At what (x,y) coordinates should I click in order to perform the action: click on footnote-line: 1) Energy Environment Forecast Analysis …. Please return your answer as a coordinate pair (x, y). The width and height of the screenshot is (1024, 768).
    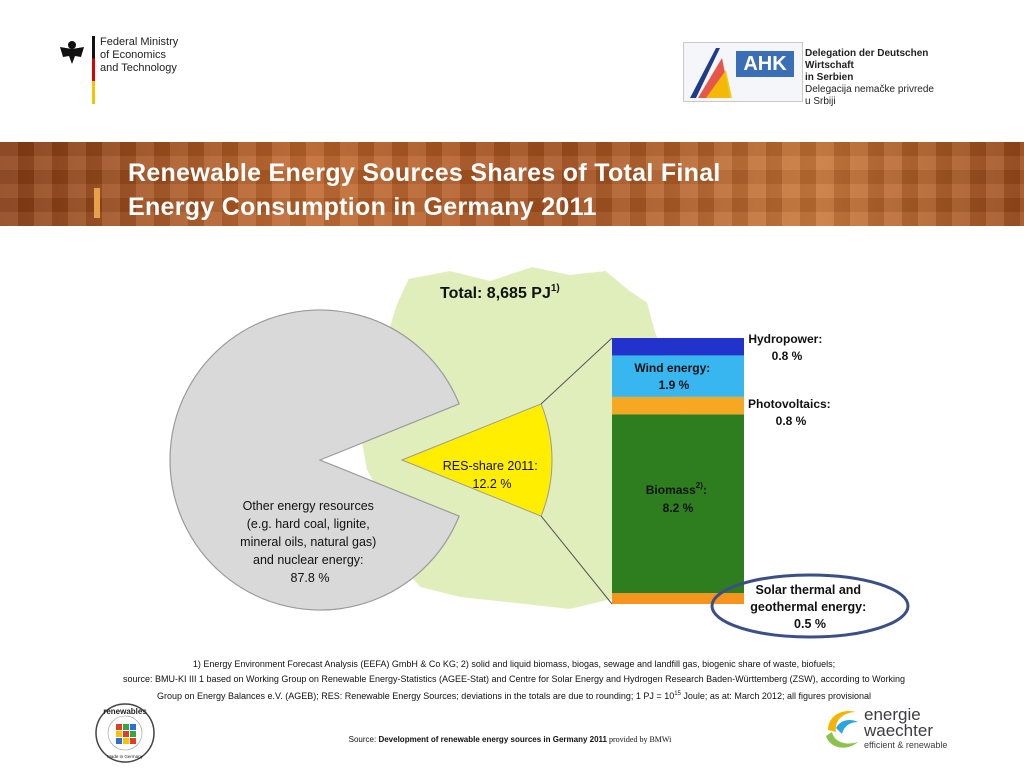
    Looking at the image, I should click on (514, 664).